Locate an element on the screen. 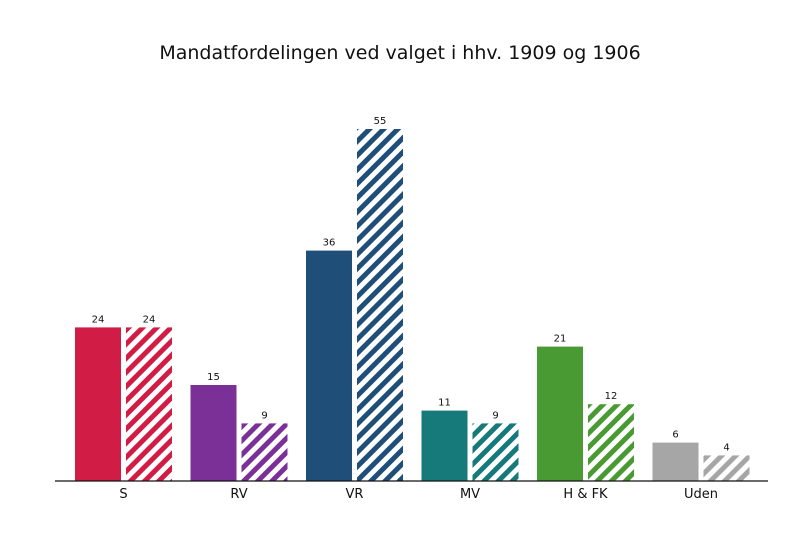 The width and height of the screenshot is (800, 560). x-tick-label: S is located at coordinates (123, 494).